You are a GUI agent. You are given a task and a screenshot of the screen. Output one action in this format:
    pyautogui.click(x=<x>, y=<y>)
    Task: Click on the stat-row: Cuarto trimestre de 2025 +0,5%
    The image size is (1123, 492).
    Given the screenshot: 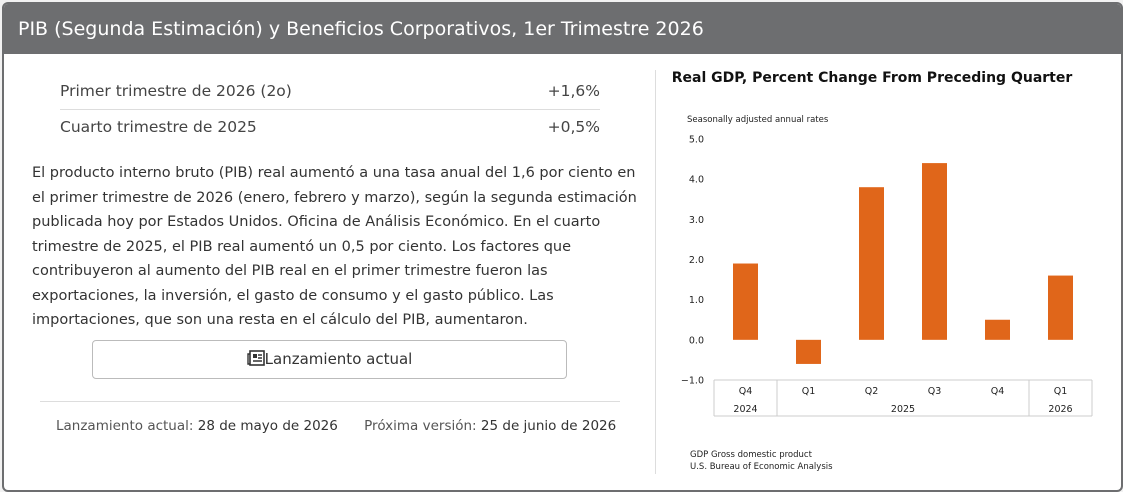 What is the action you would take?
    pyautogui.click(x=330, y=127)
    